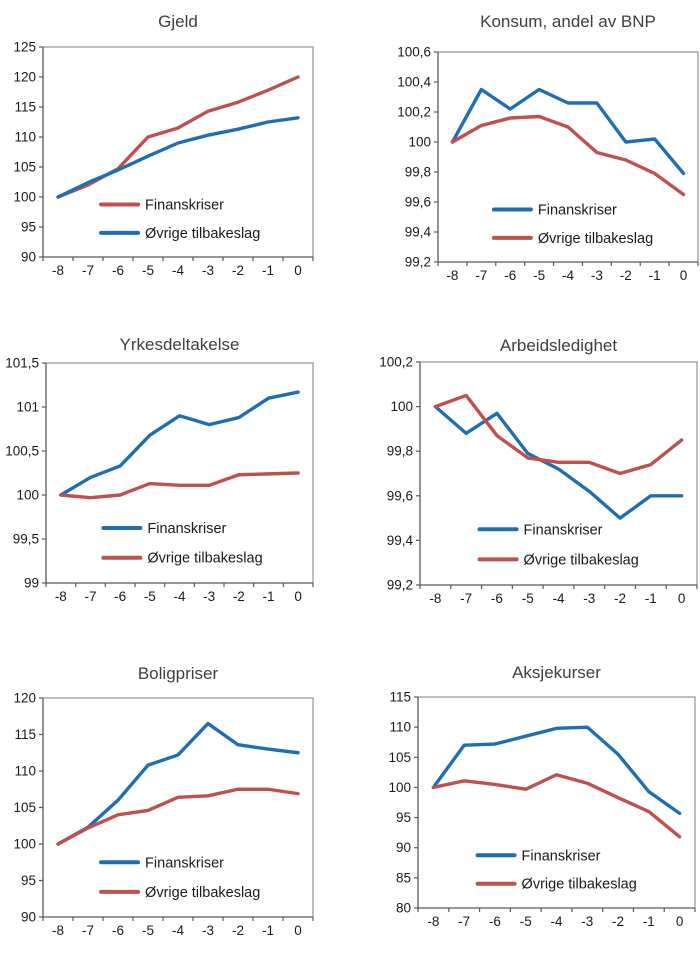 The image size is (700, 960). Describe the element at coordinates (26, 539) in the screenshot. I see `y-tick-label: 99,5` at that location.